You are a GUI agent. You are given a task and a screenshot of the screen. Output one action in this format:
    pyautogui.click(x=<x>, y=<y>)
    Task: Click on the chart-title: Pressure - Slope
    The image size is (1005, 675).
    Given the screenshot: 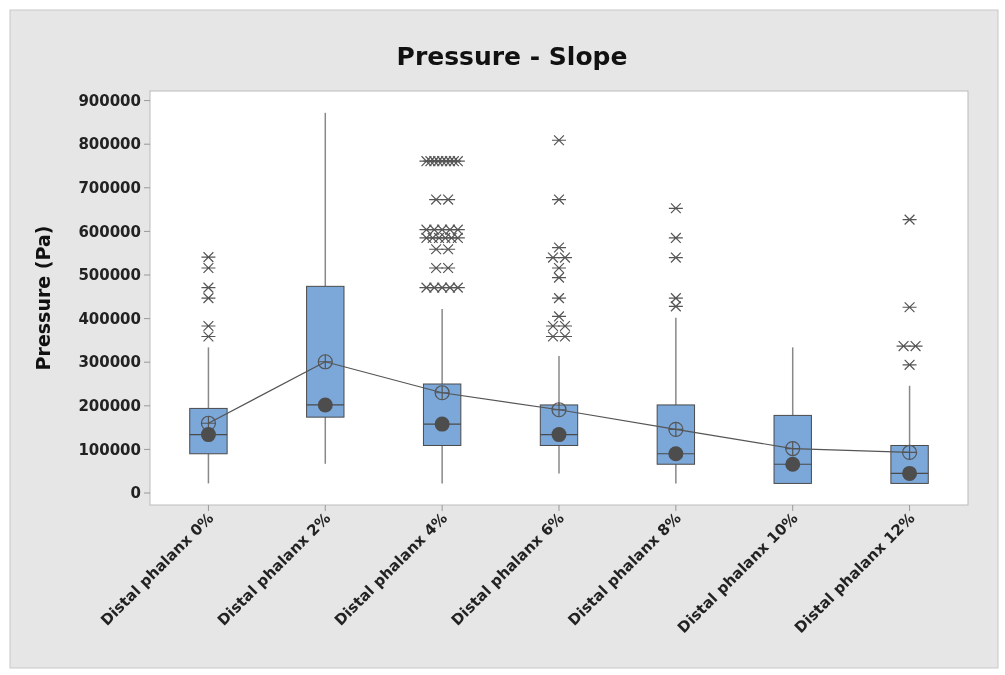 What is the action you would take?
    pyautogui.click(x=512, y=56)
    